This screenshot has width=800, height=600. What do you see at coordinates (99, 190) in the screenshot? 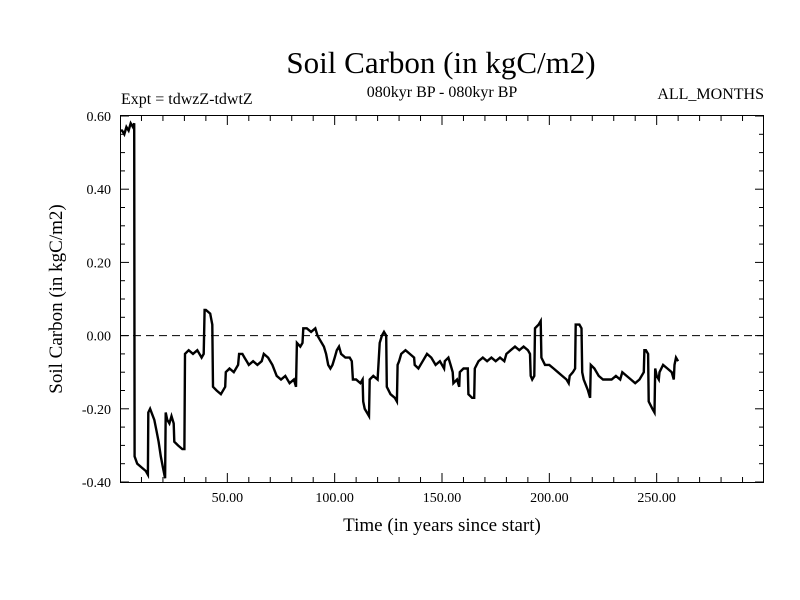
I see `y-tick-label: 0.40` at bounding box center [99, 190].